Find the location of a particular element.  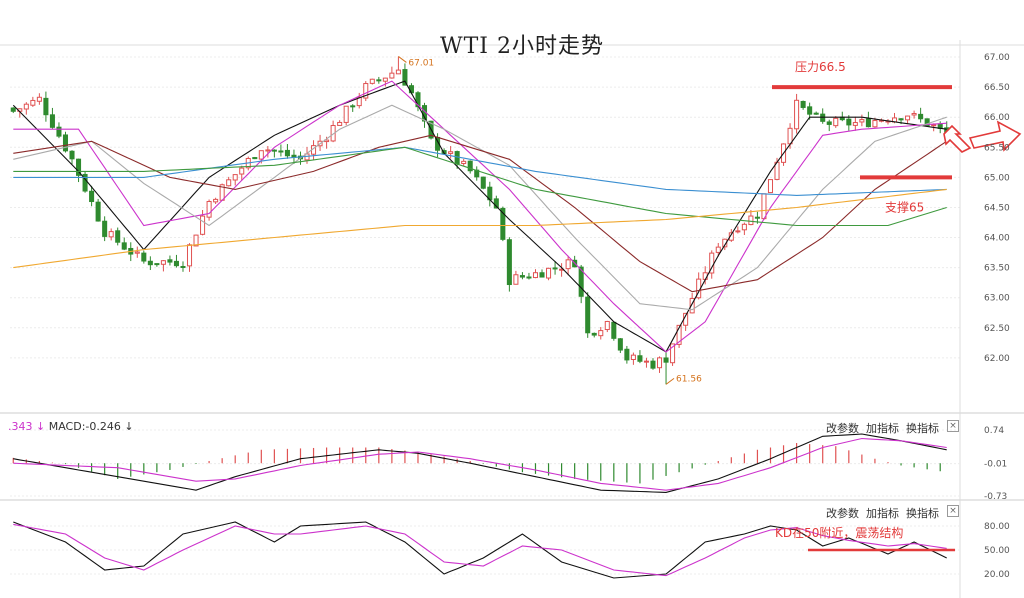

low-price-label: 61.56 is located at coordinates (689, 379).